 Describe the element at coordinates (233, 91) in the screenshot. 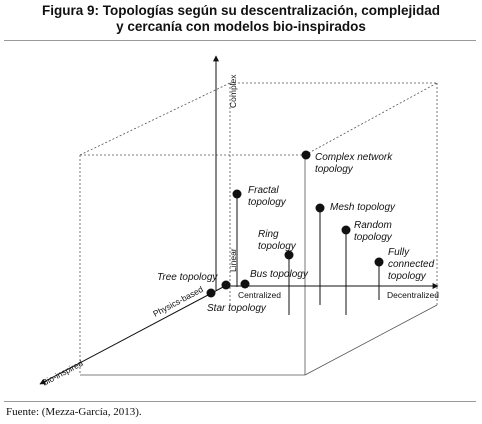

I see `complex-axis-label: Complex` at that location.